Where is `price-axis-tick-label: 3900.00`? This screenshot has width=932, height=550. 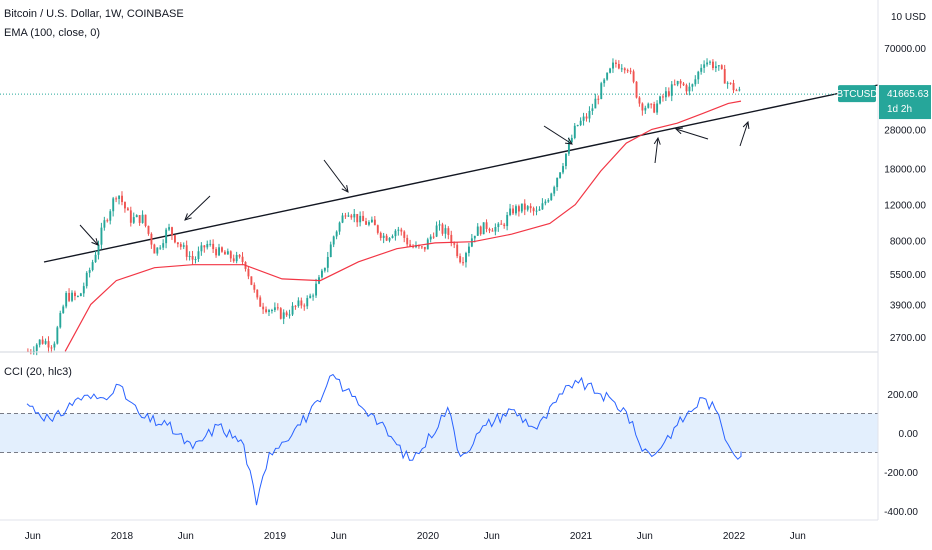 price-axis-tick-label: 3900.00 is located at coordinates (908, 305).